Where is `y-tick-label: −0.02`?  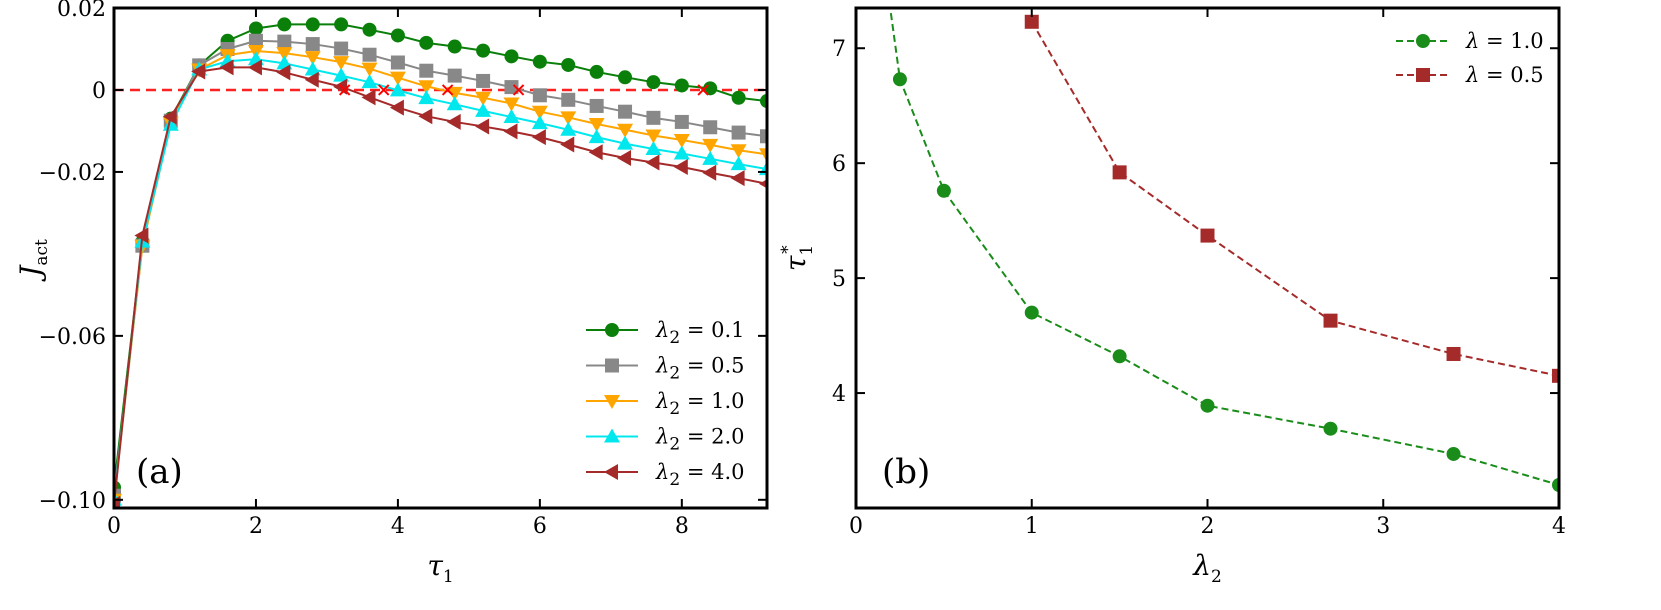
y-tick-label: −0.02 is located at coordinates (72, 173).